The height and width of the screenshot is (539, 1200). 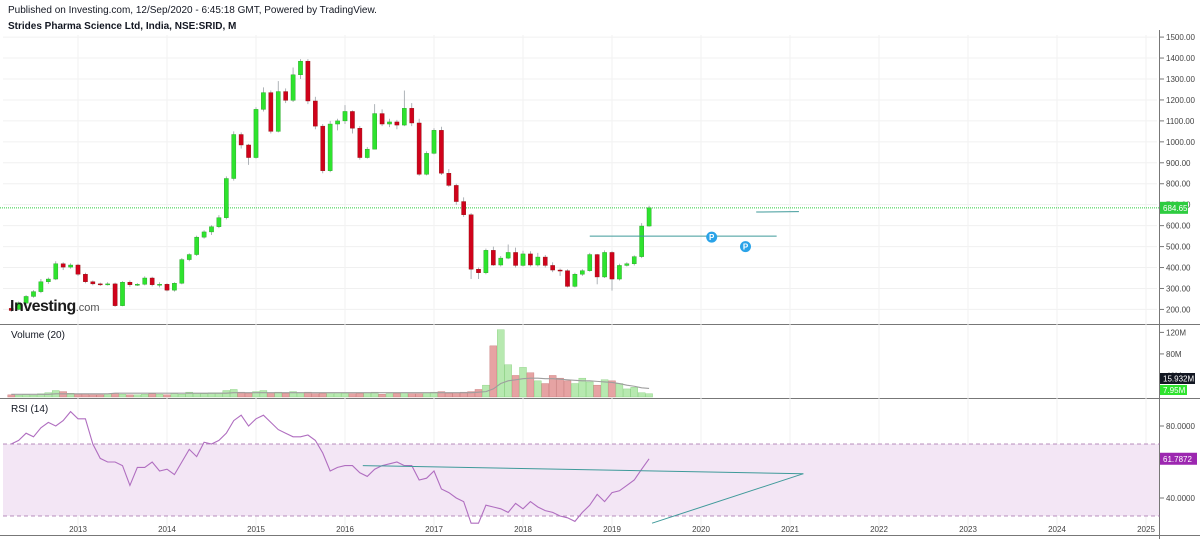 I want to click on price-tick-label: 1100.00, so click(x=1180, y=121).